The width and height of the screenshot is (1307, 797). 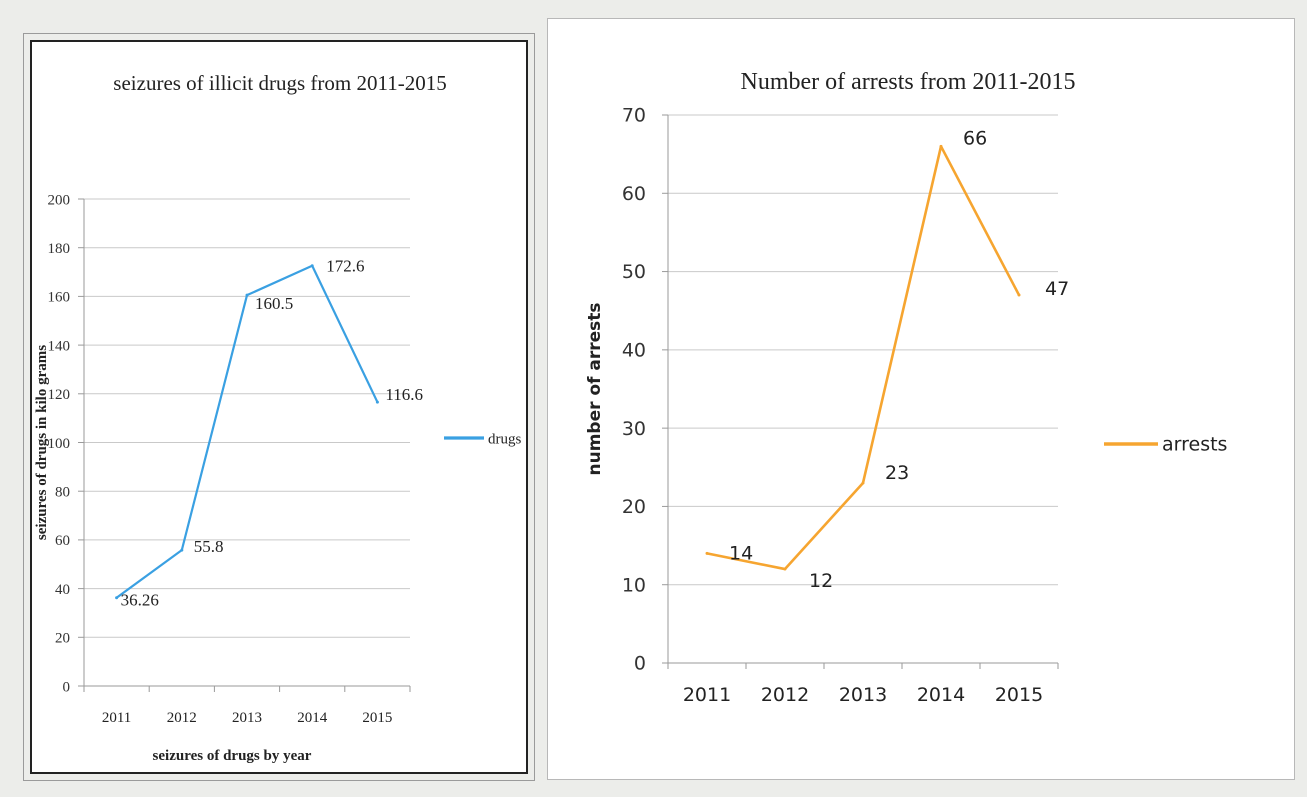 What do you see at coordinates (42, 442) in the screenshot?
I see `y-axis-title: seizures of drugs in kilo grams` at bounding box center [42, 442].